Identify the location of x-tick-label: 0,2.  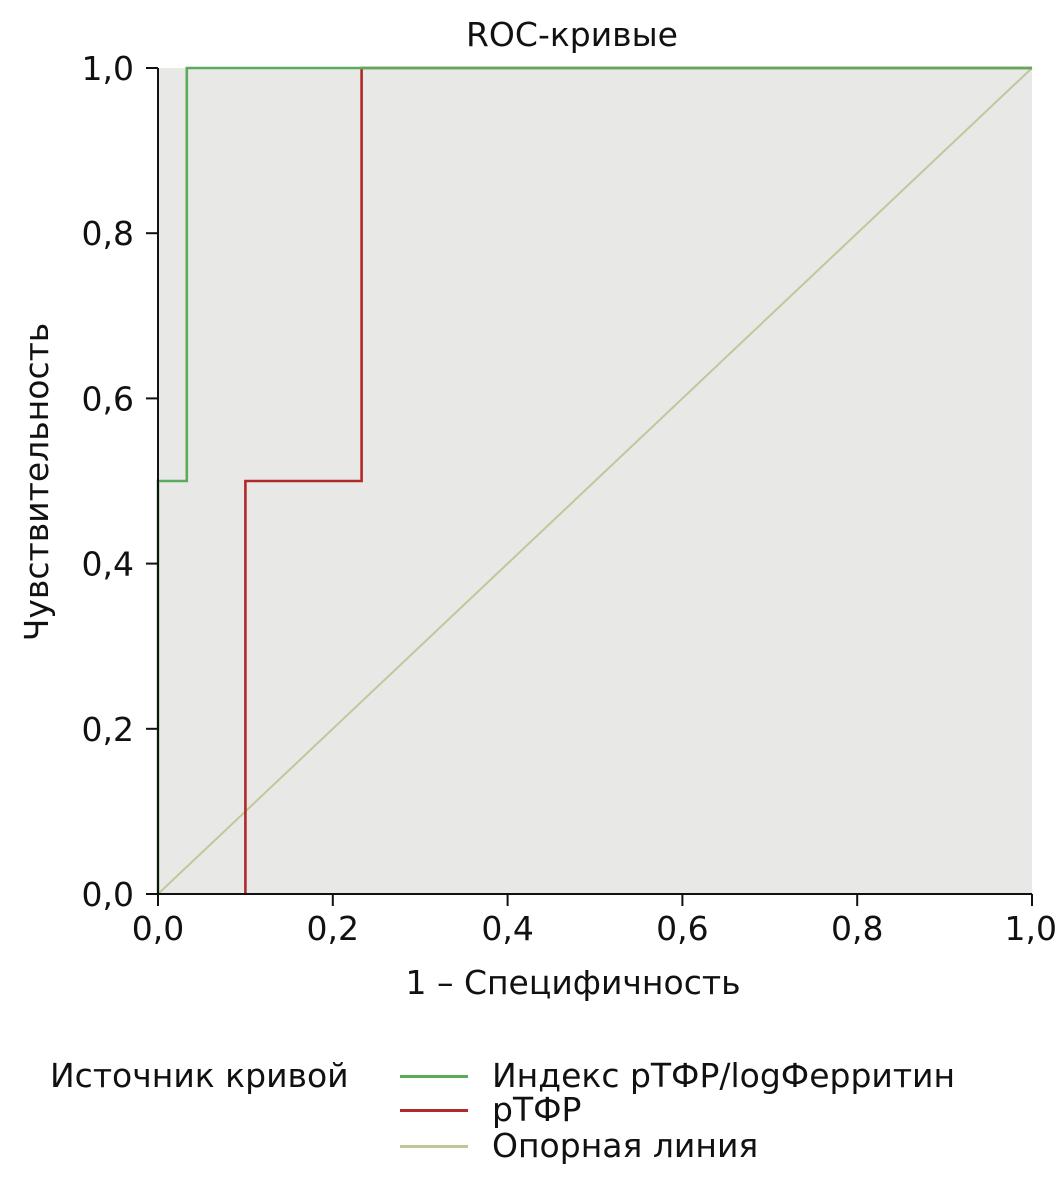
(333, 928).